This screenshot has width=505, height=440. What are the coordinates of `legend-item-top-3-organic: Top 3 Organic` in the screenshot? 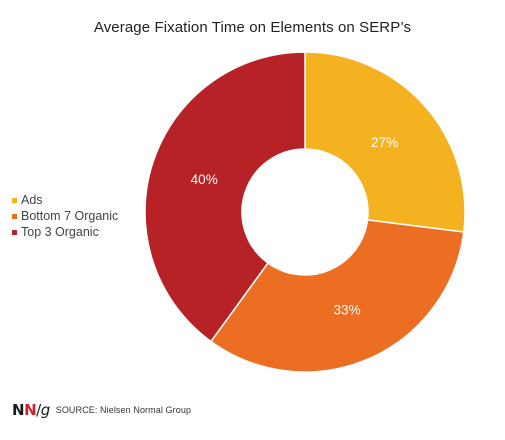 It's located at (65, 232).